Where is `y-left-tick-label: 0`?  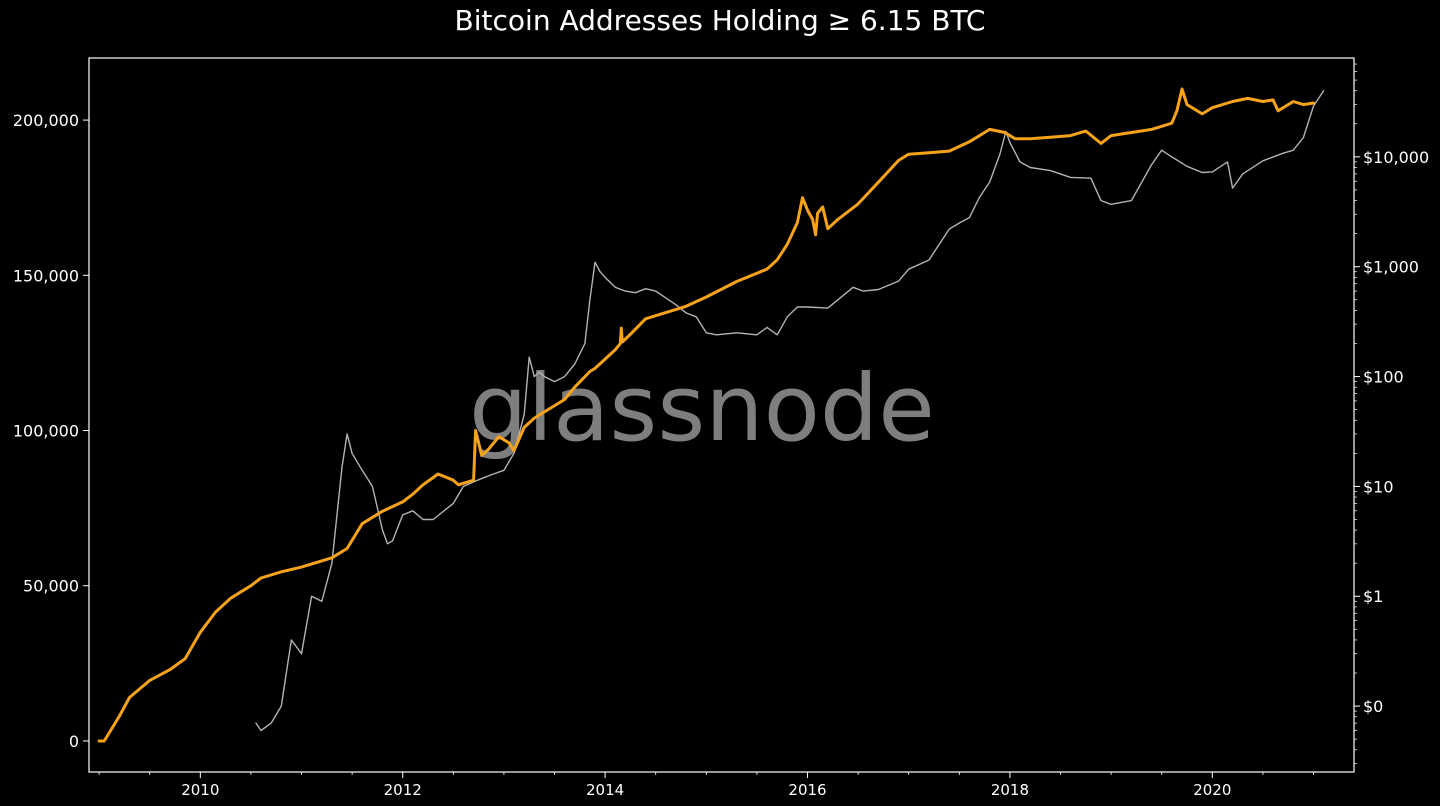
y-left-tick-label: 0 is located at coordinates (74, 741).